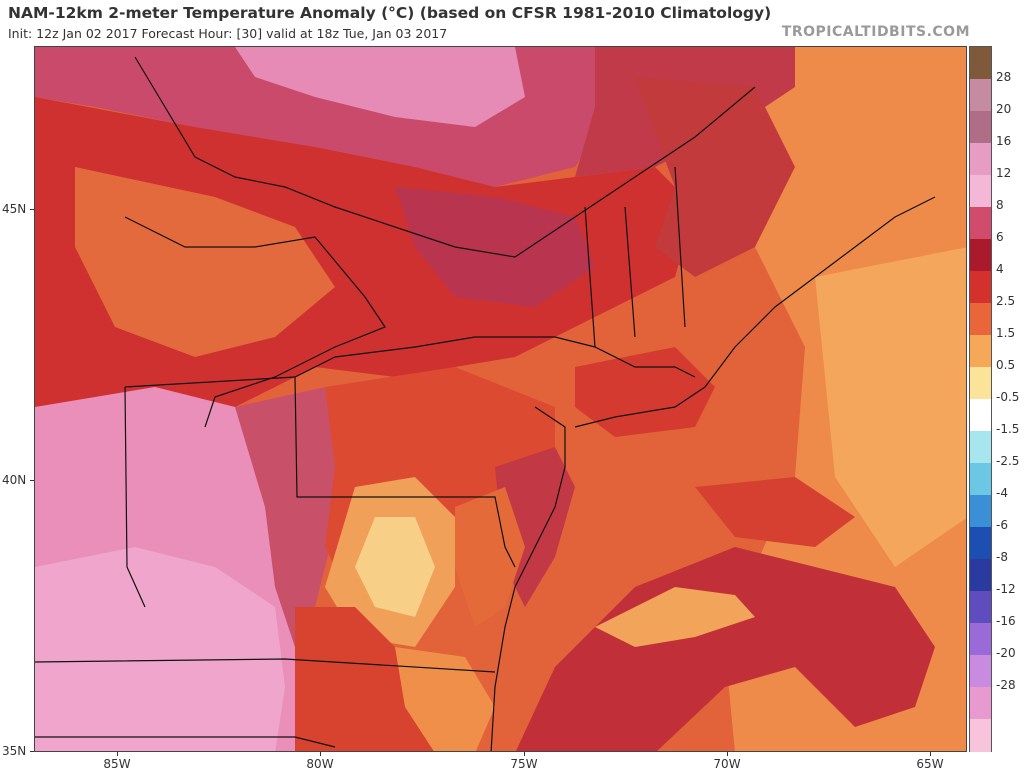  I want to click on lon-label-85w: 85W, so click(117, 764).